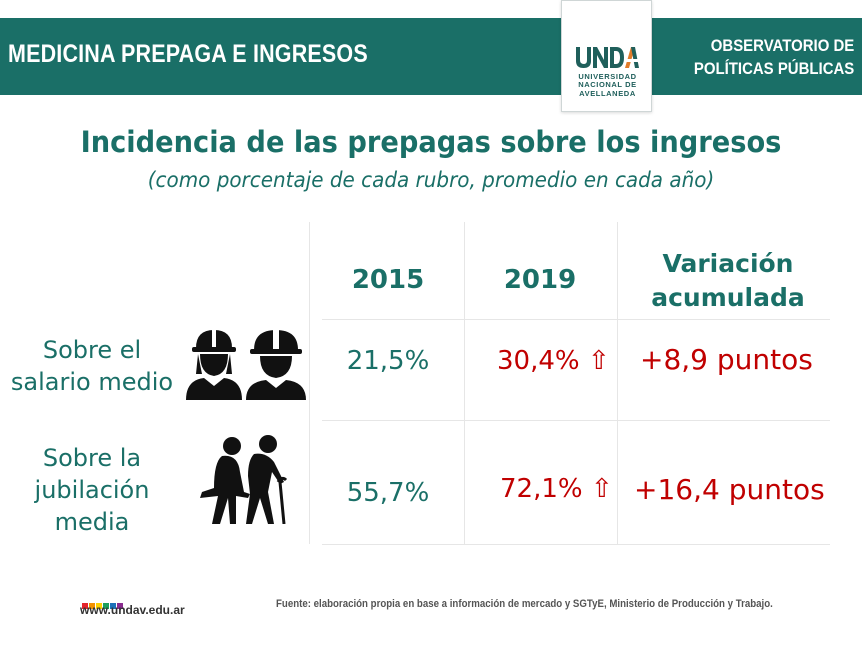  Describe the element at coordinates (782, 45) in the screenshot. I see `observatory-title-line1: OBSERVATORIO DE` at that location.